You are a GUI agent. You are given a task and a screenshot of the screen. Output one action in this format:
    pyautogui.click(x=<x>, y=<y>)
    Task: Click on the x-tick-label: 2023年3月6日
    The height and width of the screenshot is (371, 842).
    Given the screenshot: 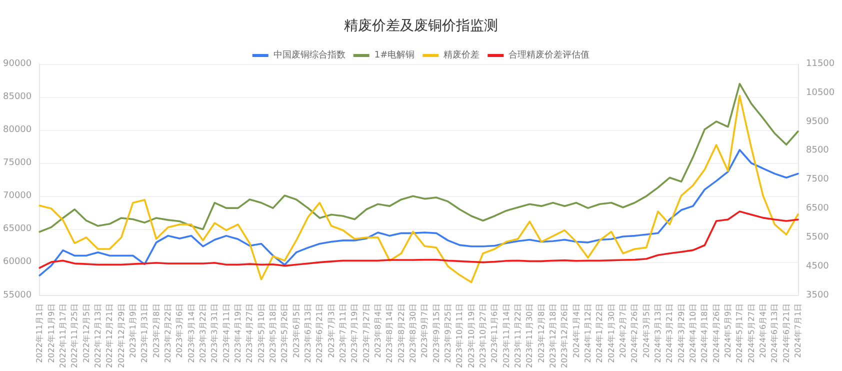 What is the action you would take?
    pyautogui.click(x=179, y=330)
    